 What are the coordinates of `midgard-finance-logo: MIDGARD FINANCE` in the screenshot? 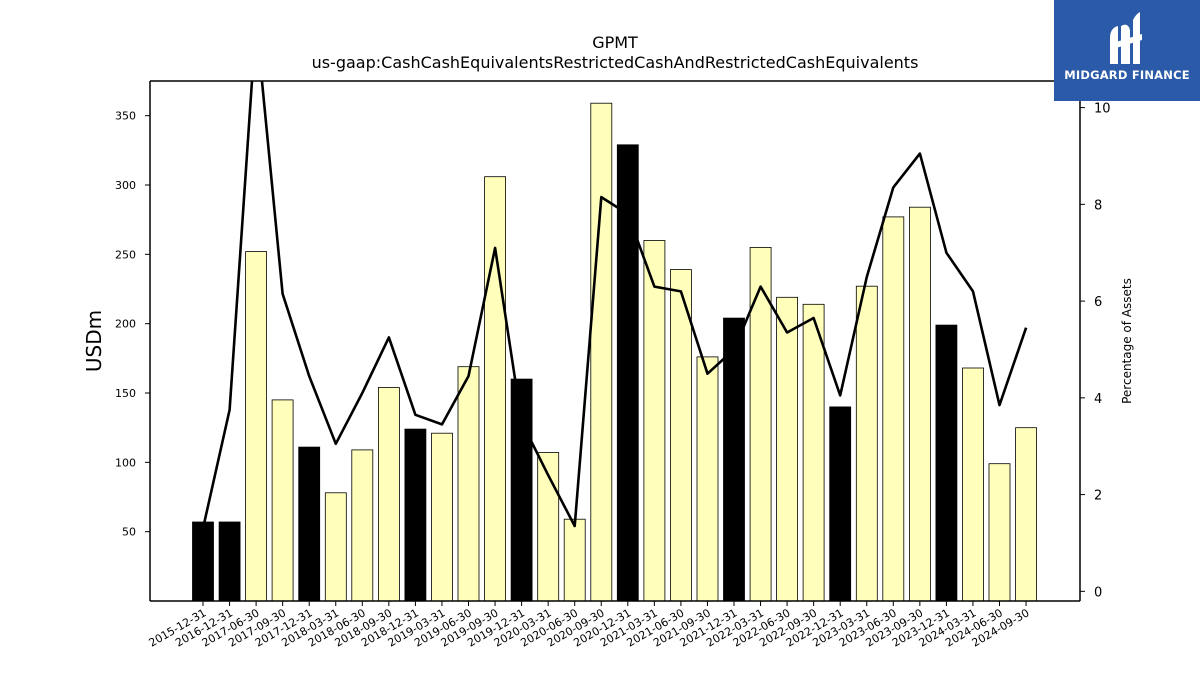 It's located at (1127, 50).